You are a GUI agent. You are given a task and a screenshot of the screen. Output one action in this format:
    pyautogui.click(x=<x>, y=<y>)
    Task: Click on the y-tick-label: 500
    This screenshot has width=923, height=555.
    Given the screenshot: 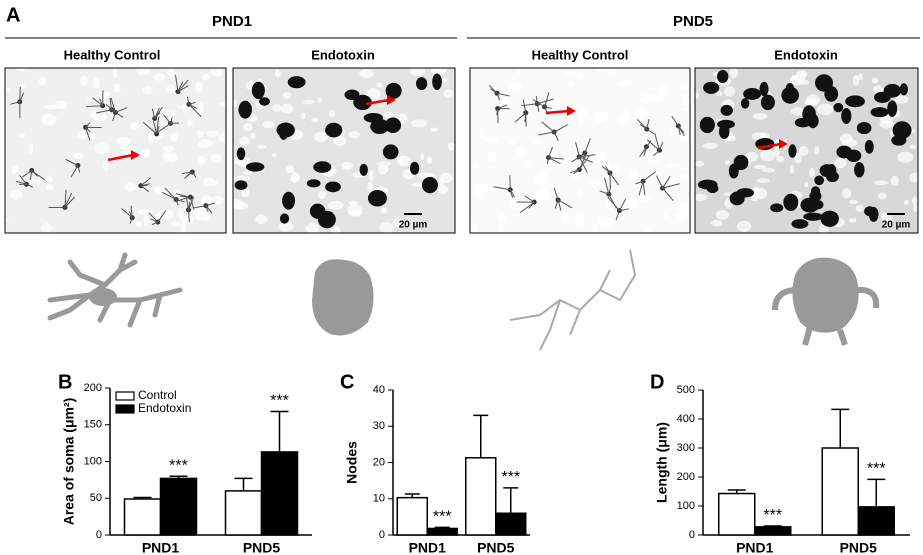 What is the action you would take?
    pyautogui.click(x=686, y=390)
    